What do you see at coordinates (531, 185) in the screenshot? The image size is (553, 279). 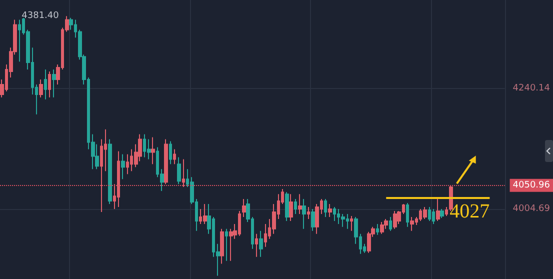 I see `ref-line-label: 4050.96` at bounding box center [531, 185].